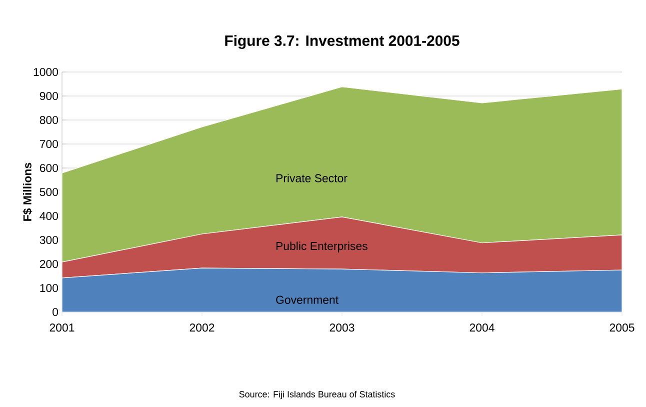 This screenshot has width=646, height=407. I want to click on series-label: Government, so click(307, 300).